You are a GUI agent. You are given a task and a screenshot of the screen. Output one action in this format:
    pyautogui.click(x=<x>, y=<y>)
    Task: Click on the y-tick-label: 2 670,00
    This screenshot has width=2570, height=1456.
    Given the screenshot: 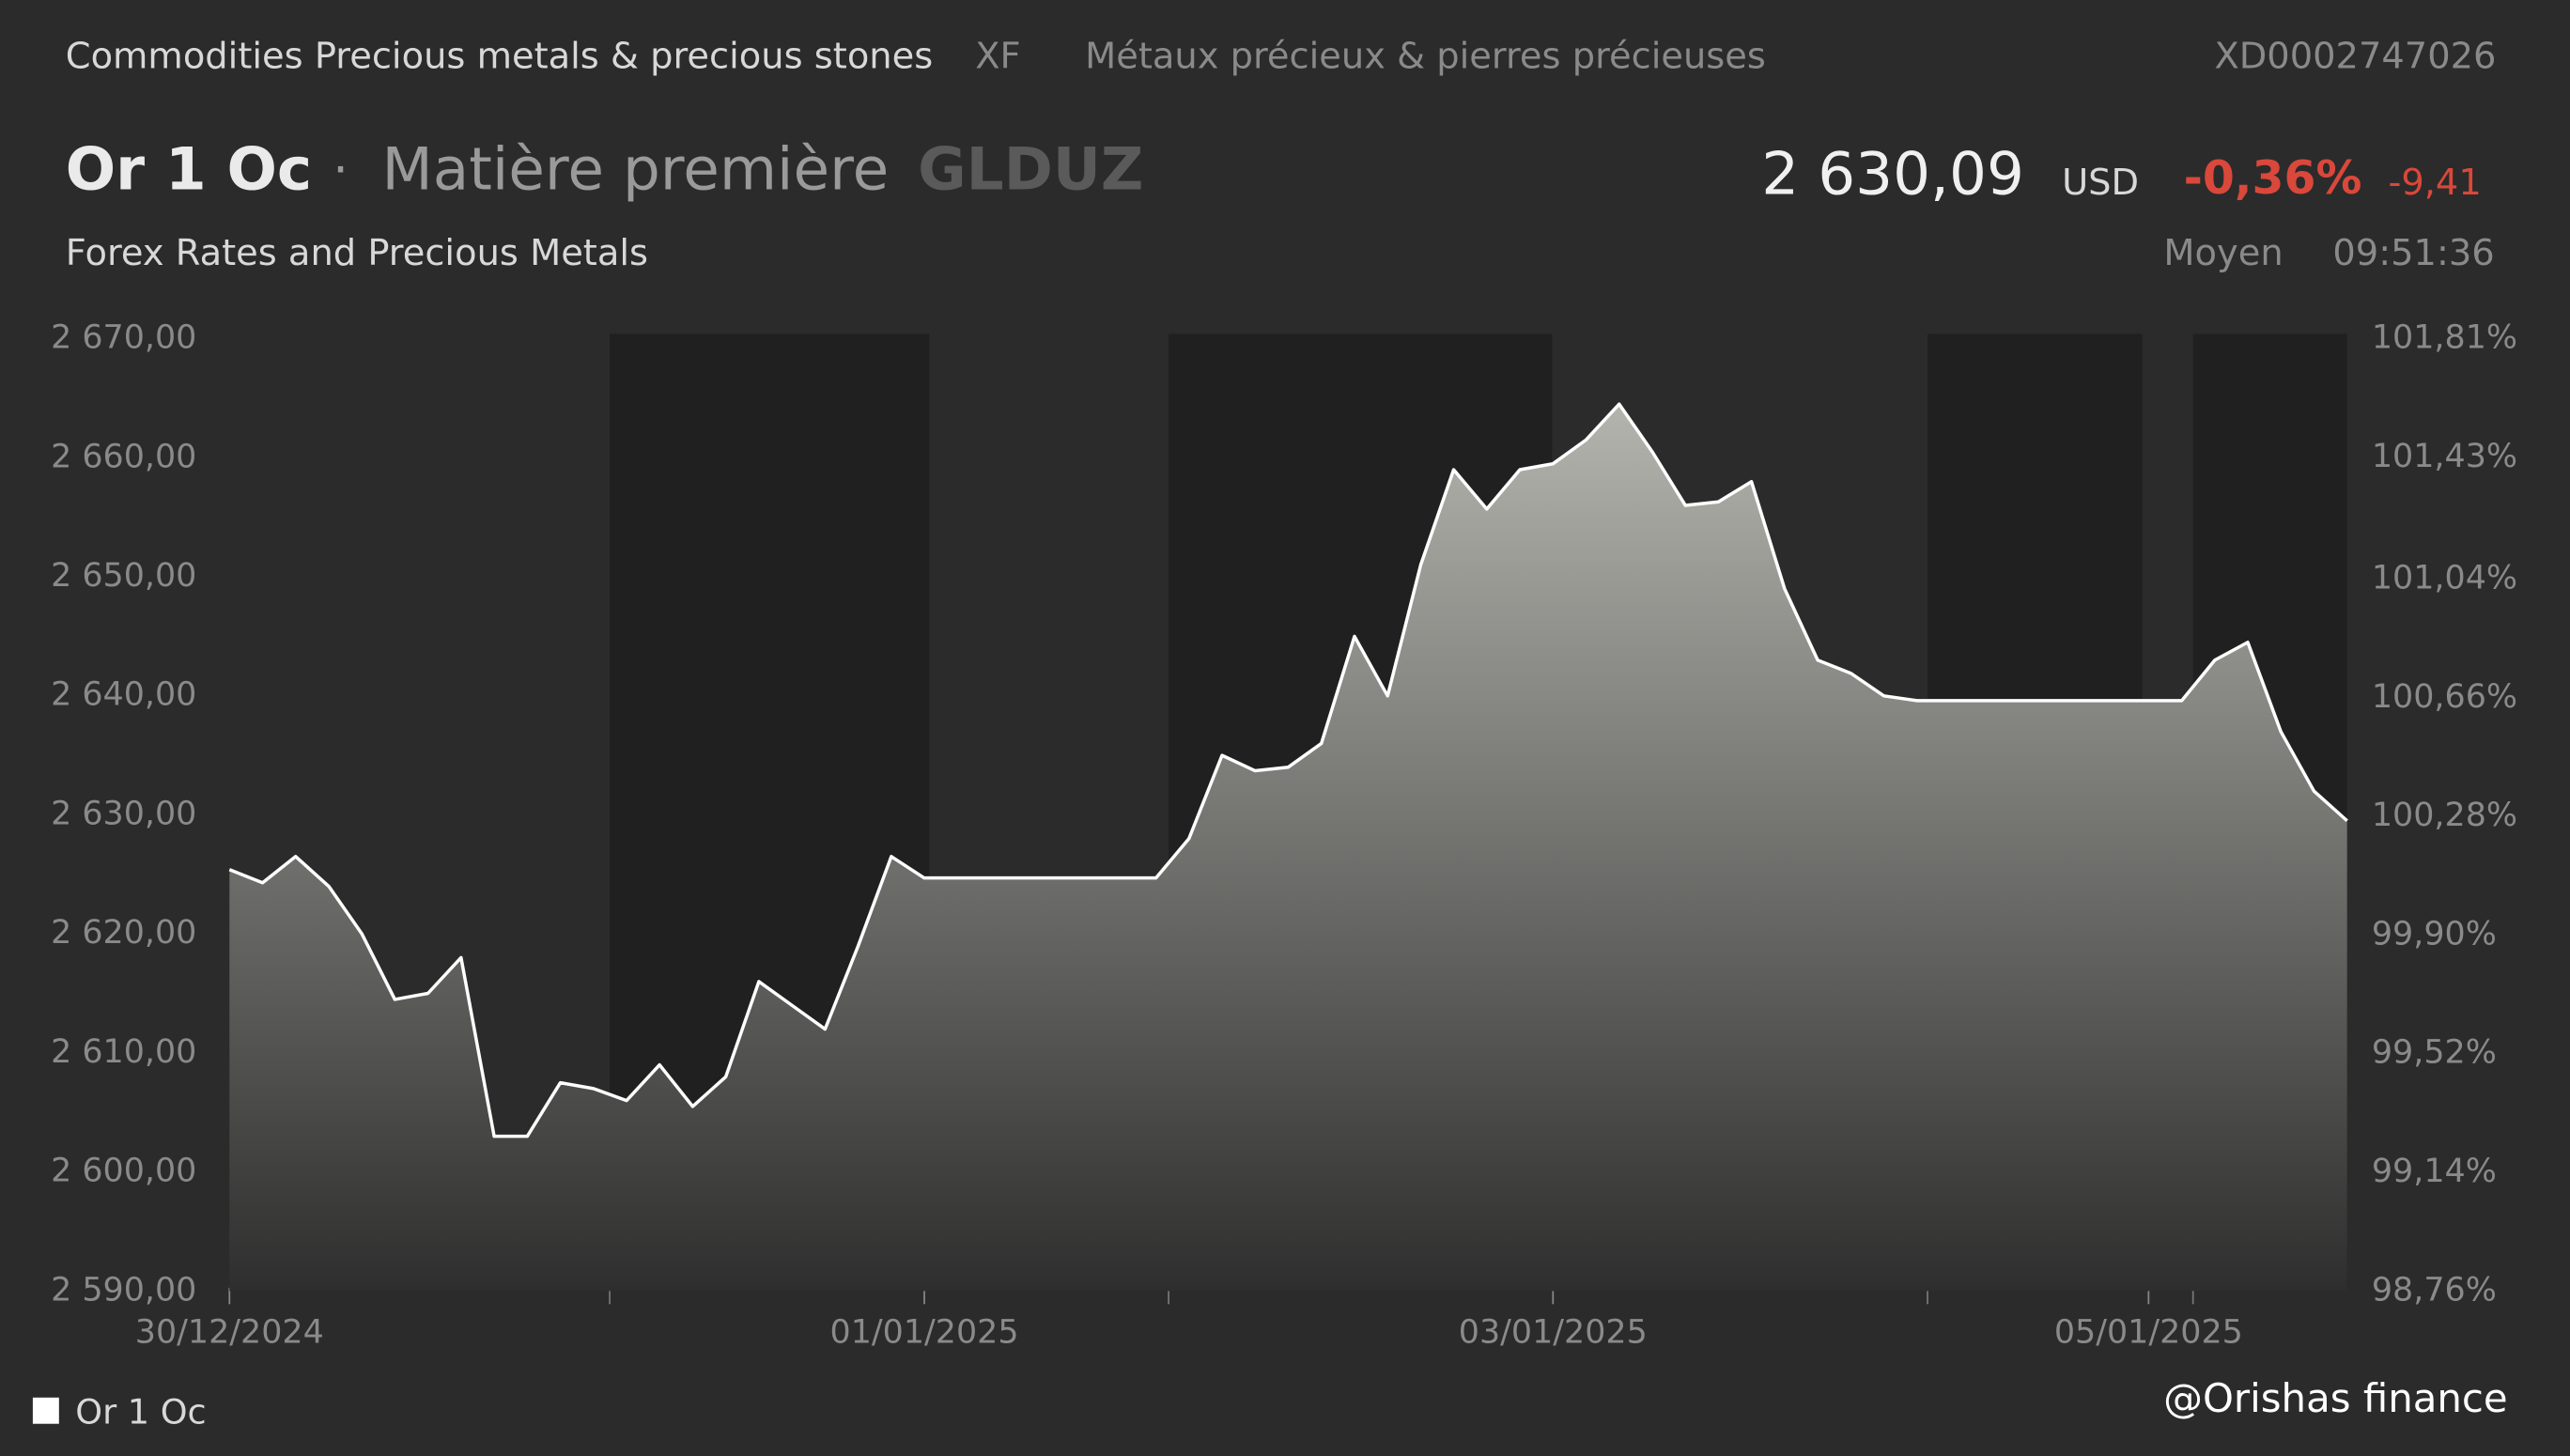 What is the action you would take?
    pyautogui.click(x=124, y=338)
    